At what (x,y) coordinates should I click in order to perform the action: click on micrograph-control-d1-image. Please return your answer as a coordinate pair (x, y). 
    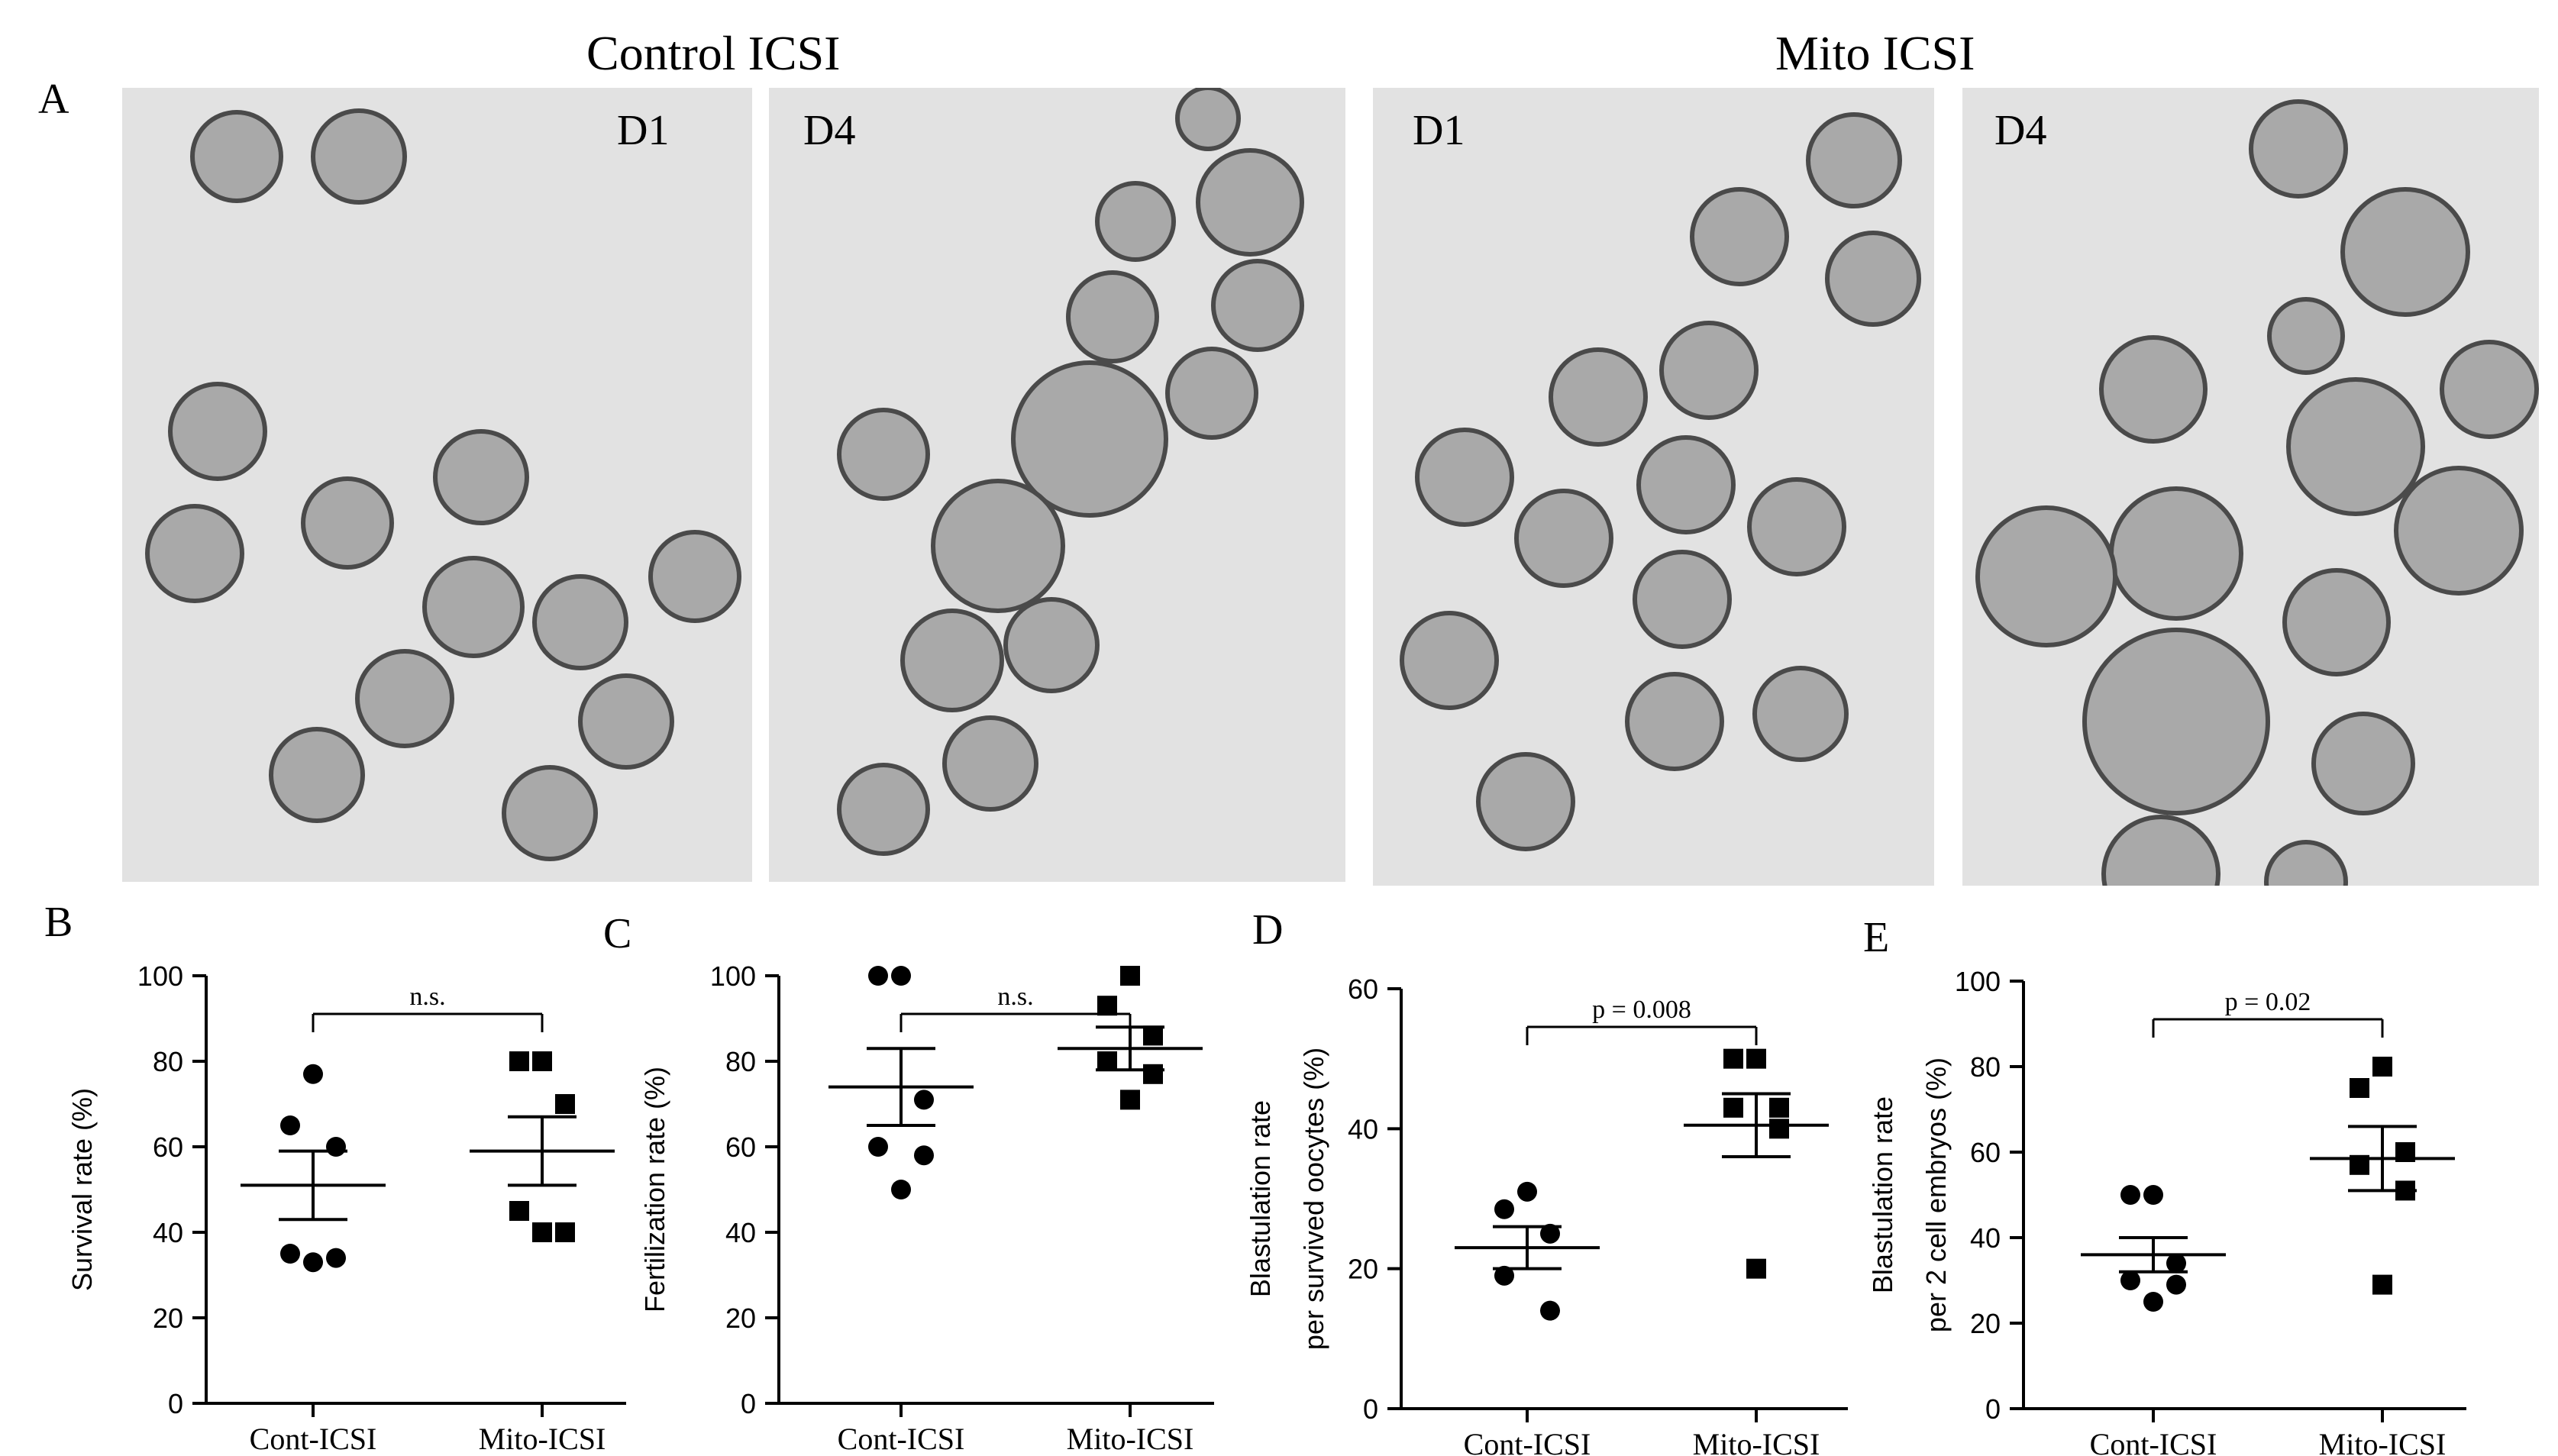
    Looking at the image, I should click on (437, 485).